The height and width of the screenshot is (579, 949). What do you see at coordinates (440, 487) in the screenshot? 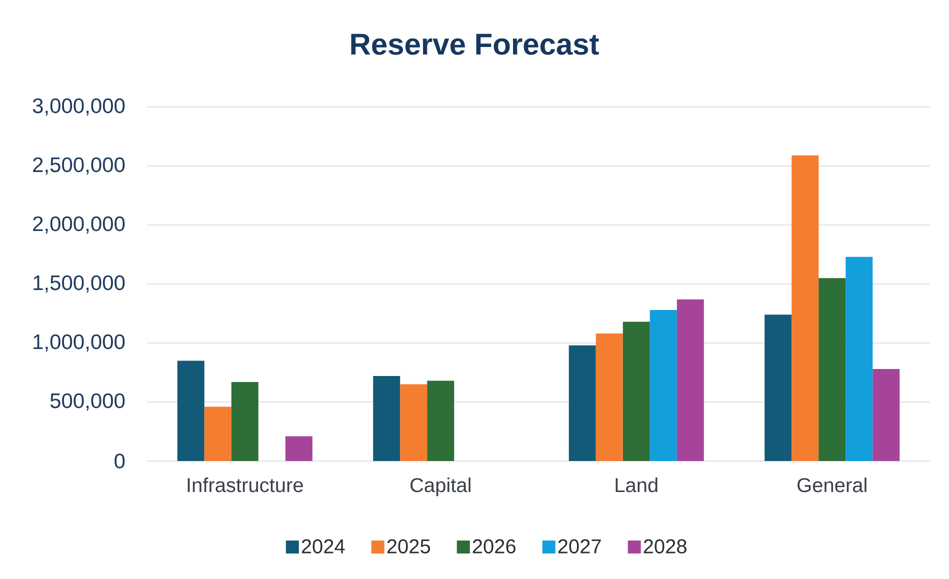
I see `x-tick-label: Capital` at bounding box center [440, 487].